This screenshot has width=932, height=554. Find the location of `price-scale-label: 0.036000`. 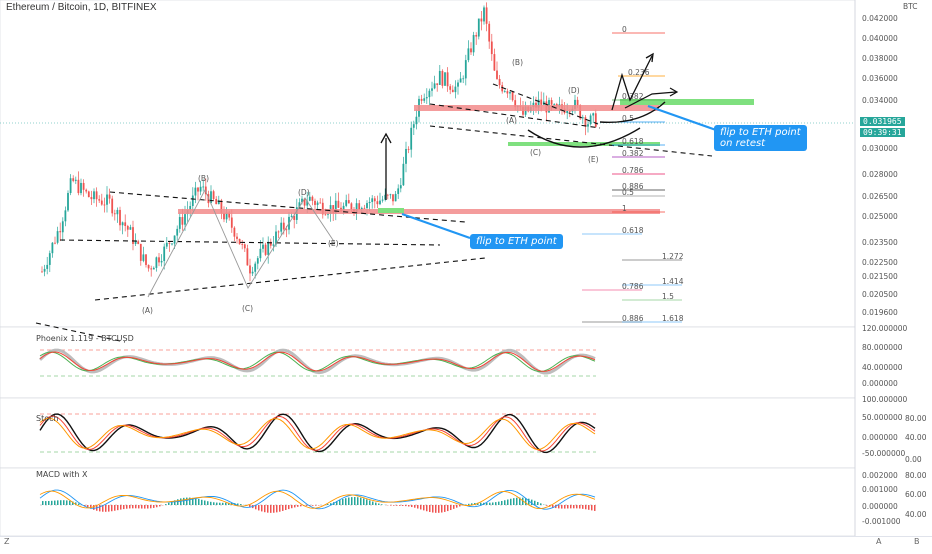

price-scale-label: 0.036000 is located at coordinates (880, 78).